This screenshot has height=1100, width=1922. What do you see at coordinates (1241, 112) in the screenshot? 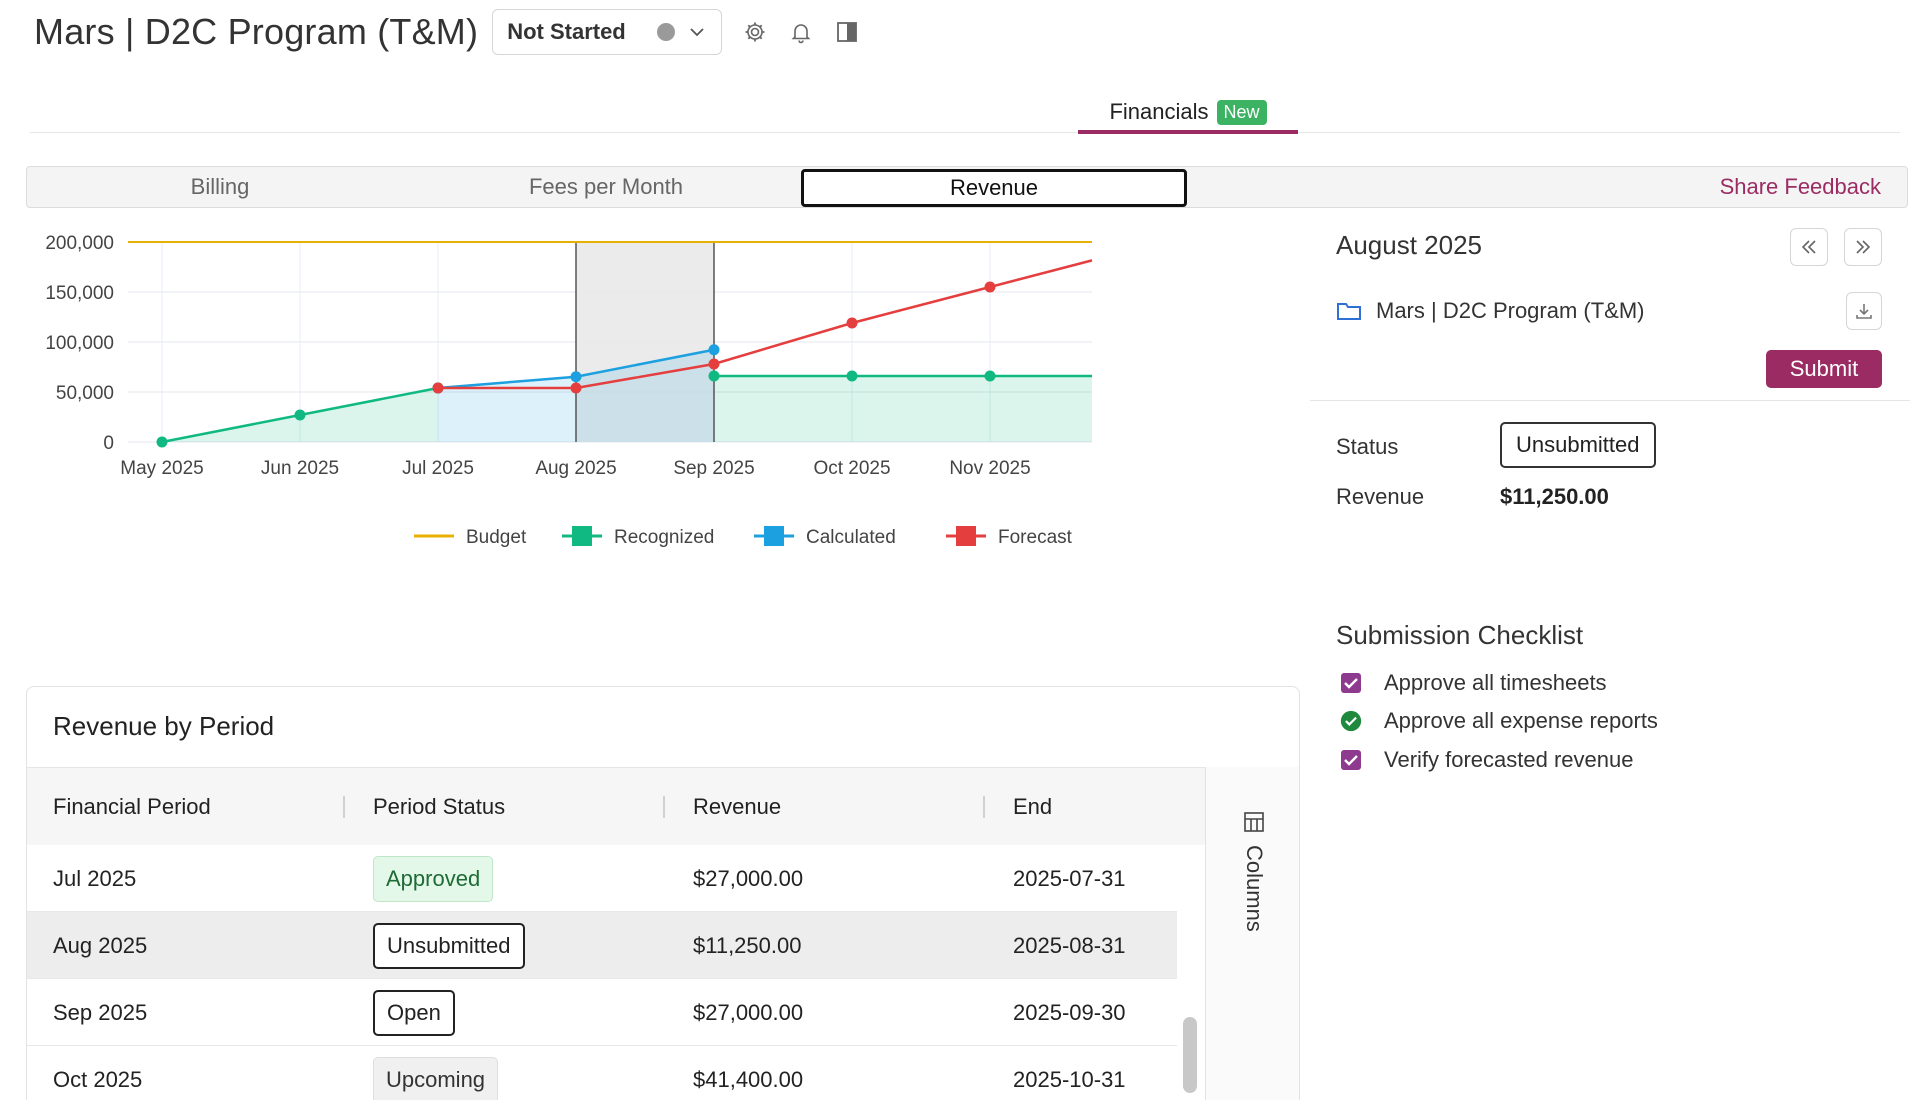
I see `new-badge: New` at bounding box center [1241, 112].